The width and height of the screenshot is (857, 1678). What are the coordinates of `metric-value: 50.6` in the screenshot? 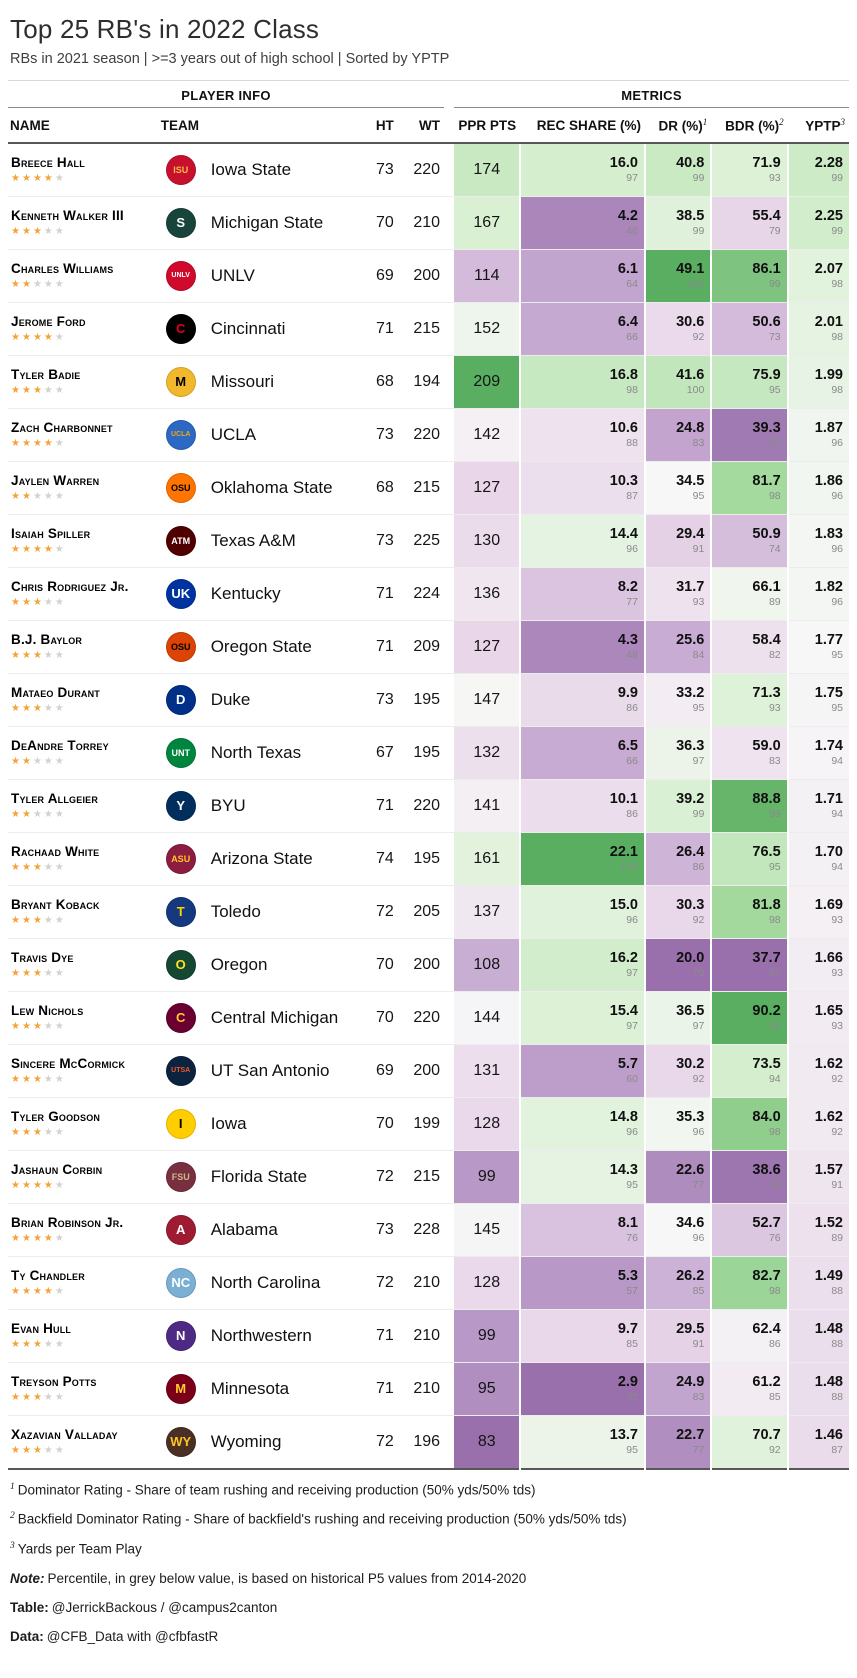 It's located at (766, 321).